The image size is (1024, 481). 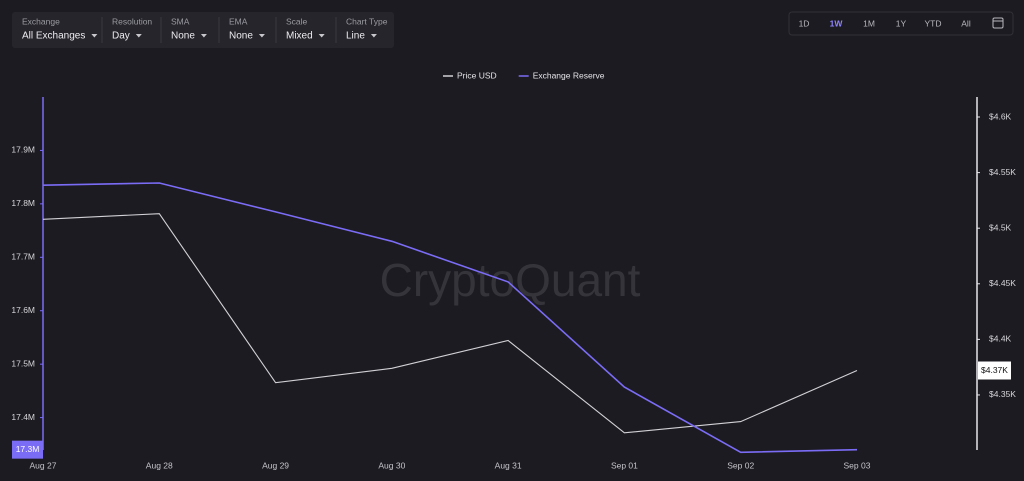 I want to click on y-tick-label: 17.4M, so click(x=23, y=417).